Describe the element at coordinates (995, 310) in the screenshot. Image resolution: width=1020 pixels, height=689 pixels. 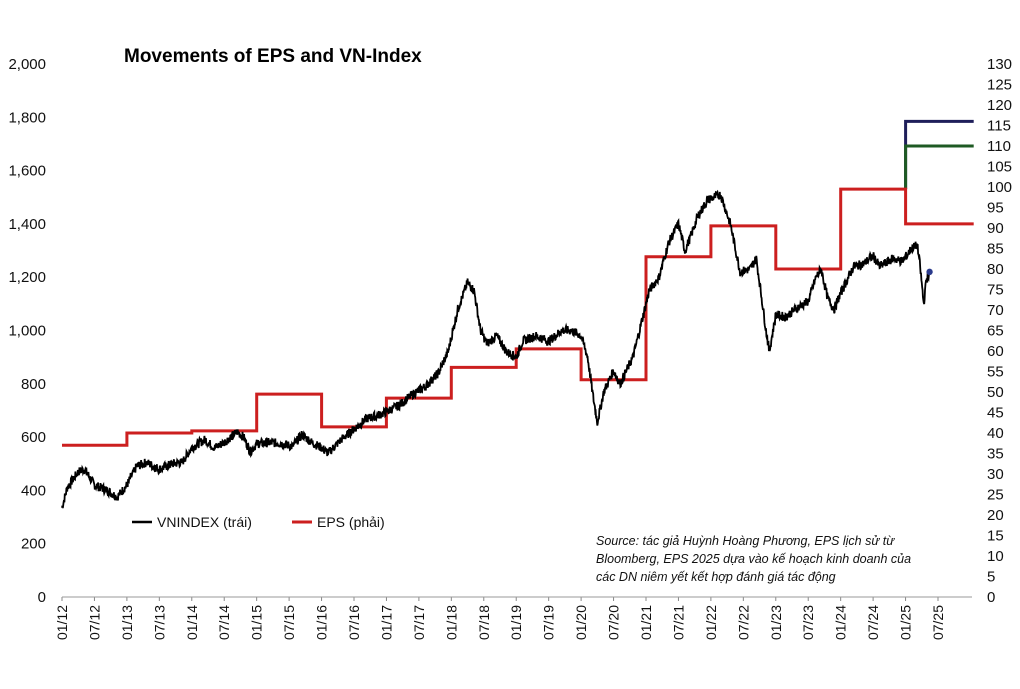
I see `right-tick-label: 70` at that location.